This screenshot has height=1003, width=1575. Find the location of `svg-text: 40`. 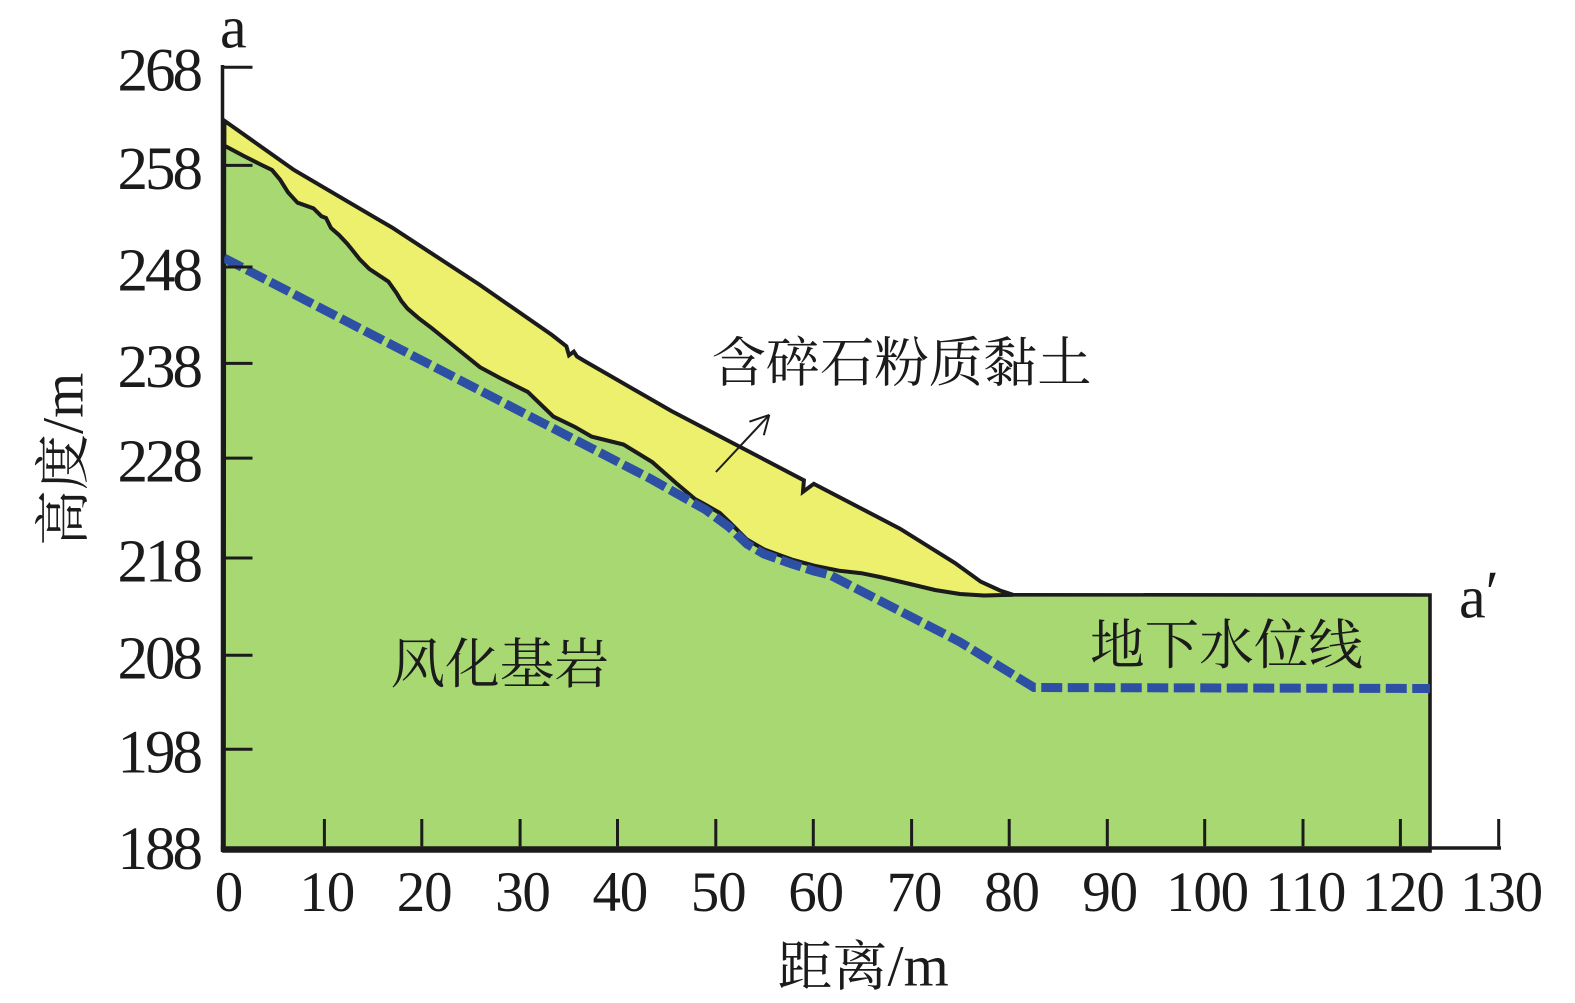

svg-text: 40 is located at coordinates (619, 892).